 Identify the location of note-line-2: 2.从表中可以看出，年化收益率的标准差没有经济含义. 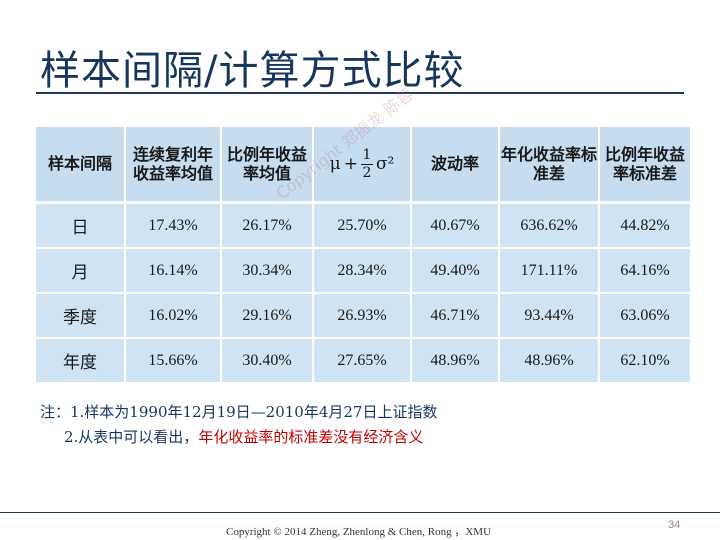
(238, 437).